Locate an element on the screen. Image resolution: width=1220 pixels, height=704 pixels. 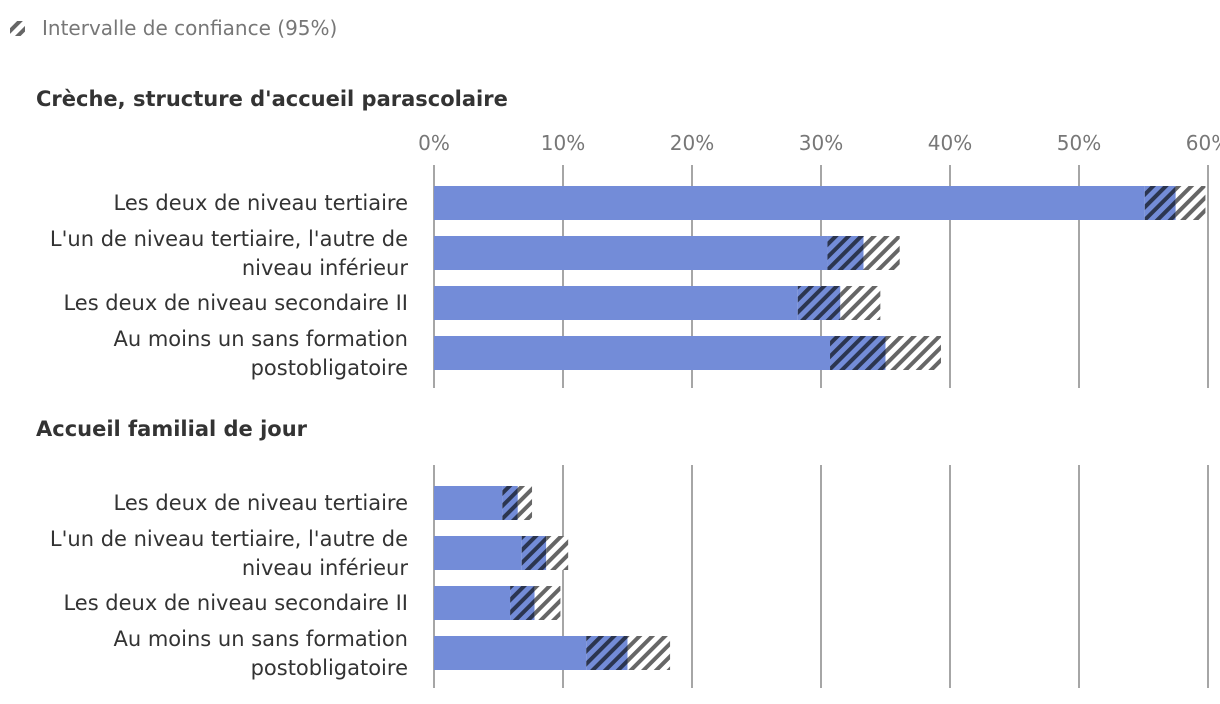
x-tick-label: 20% is located at coordinates (692, 143).